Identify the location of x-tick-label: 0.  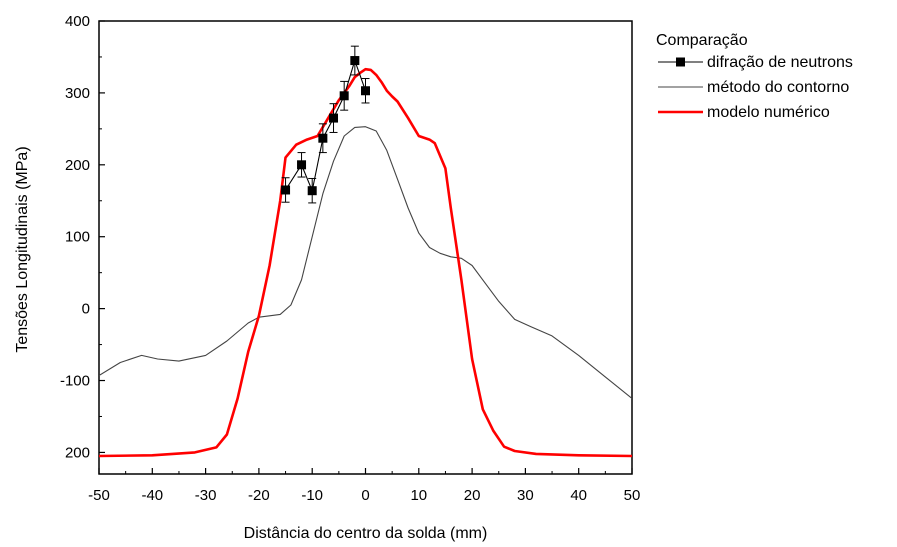
(365, 495).